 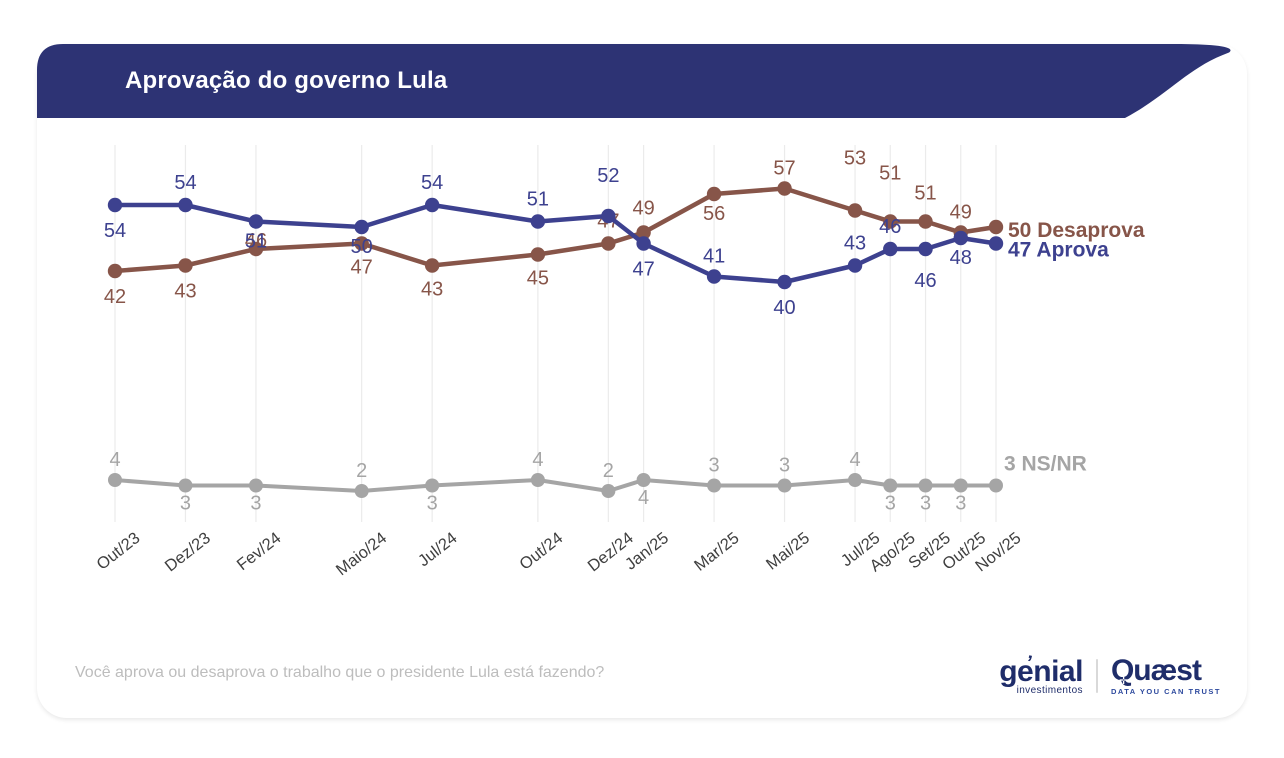 I want to click on header: Aprovação do governo Lula, so click(x=642, y=81).